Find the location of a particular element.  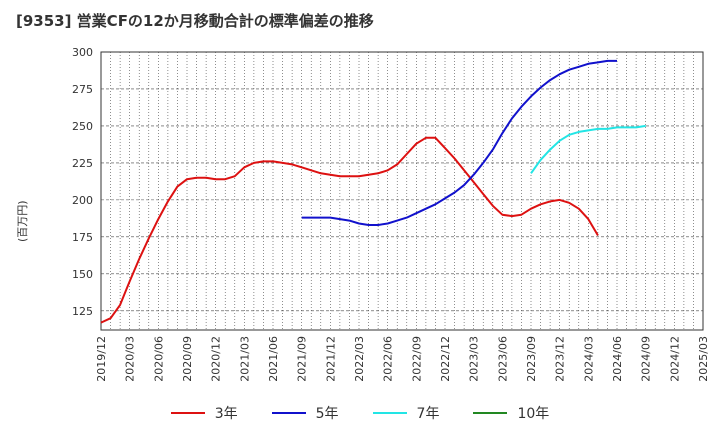

legend: 3年 5年 7年 10年 is located at coordinates (360, 413).